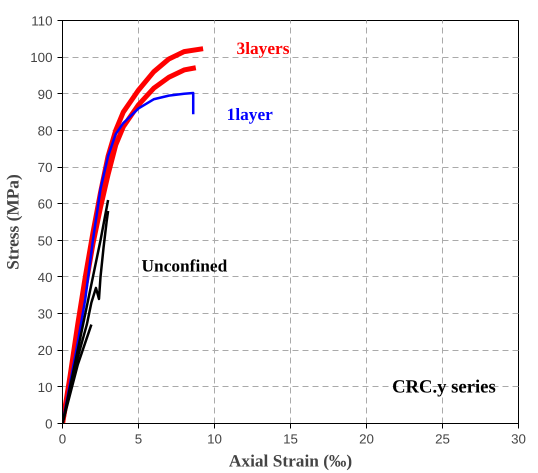 Image resolution: width=538 pixels, height=473 pixels. Describe the element at coordinates (138, 439) in the screenshot. I see `x-tick-label: 5` at that location.